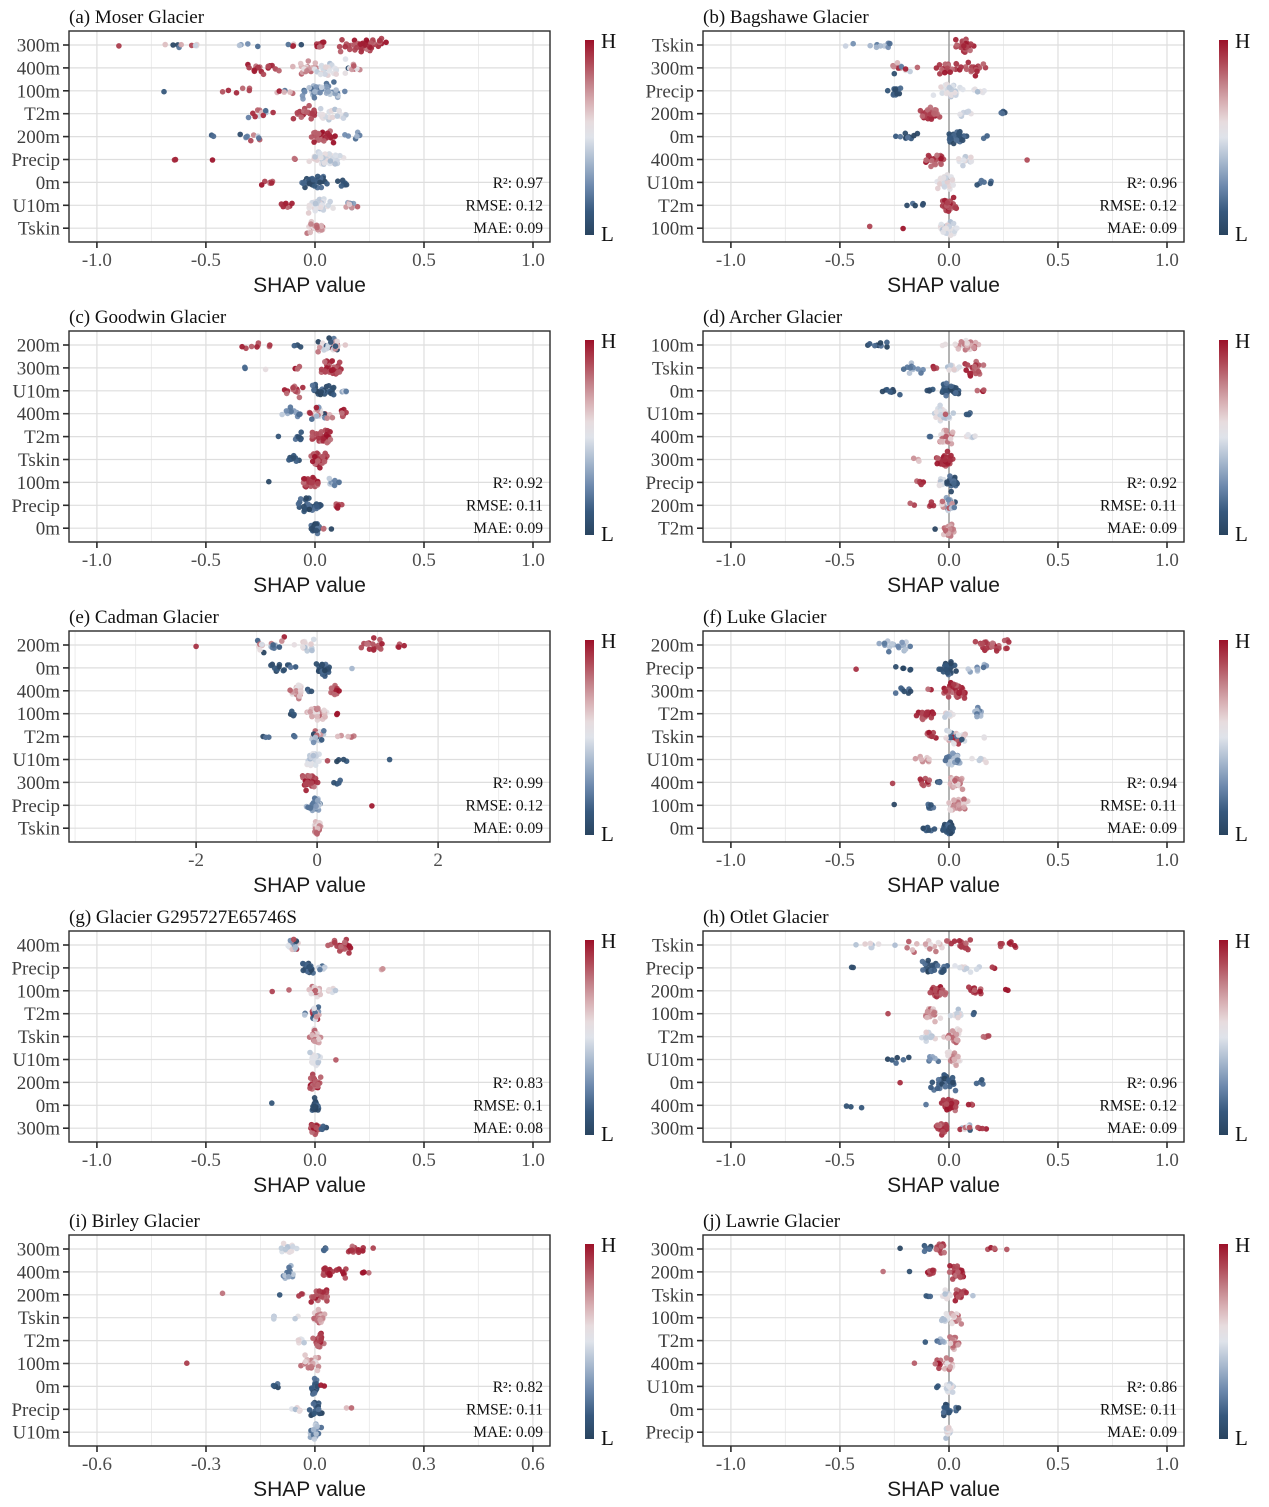 This screenshot has height=1507, width=1269. Describe the element at coordinates (673, 806) in the screenshot. I see `y-axis-label: 100m` at that location.